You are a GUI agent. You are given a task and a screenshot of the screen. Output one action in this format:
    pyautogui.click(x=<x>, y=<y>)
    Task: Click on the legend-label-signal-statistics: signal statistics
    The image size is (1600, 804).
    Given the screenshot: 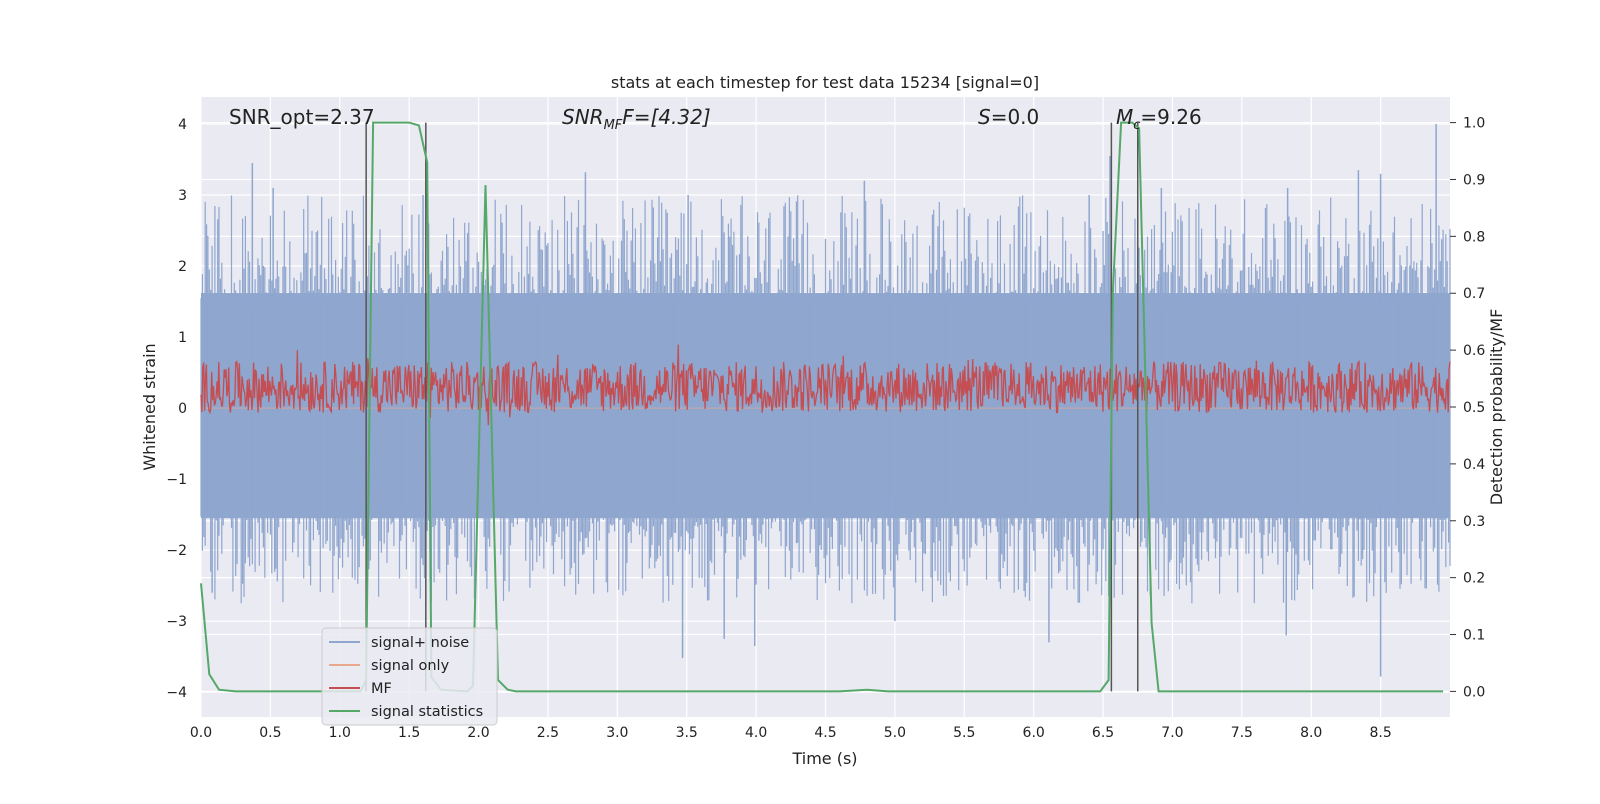 What is the action you would take?
    pyautogui.click(x=427, y=712)
    